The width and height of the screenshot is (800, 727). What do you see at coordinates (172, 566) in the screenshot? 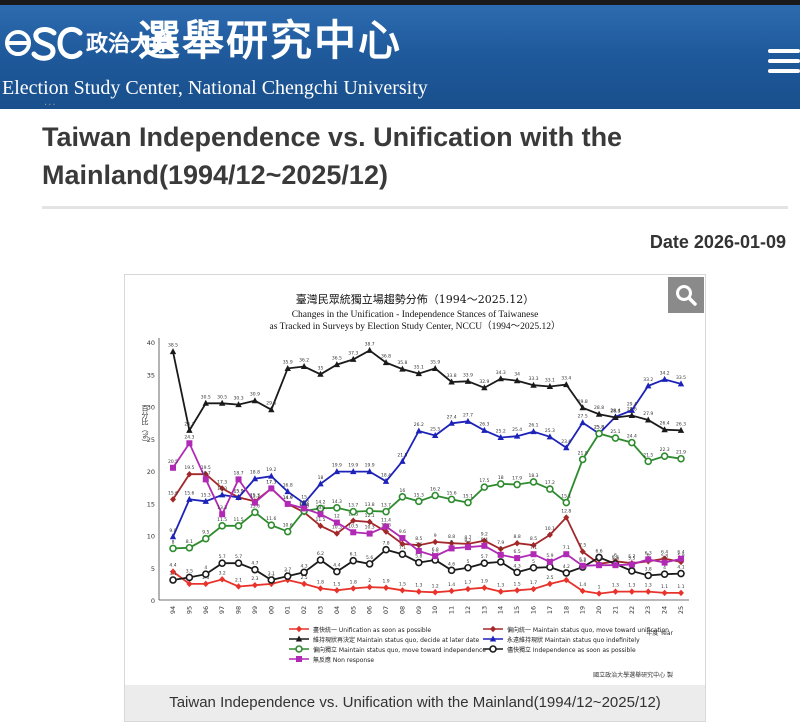
I see `data-label: 4.4` at bounding box center [172, 566].